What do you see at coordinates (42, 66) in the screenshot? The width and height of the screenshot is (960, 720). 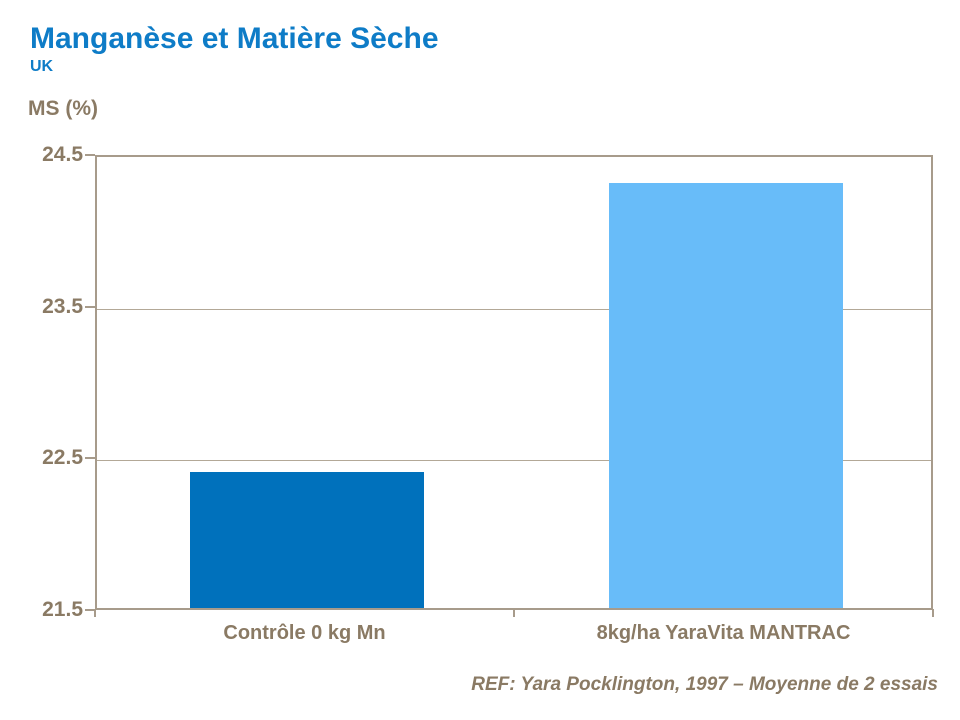 I see `chart-subtitle: UK` at bounding box center [42, 66].